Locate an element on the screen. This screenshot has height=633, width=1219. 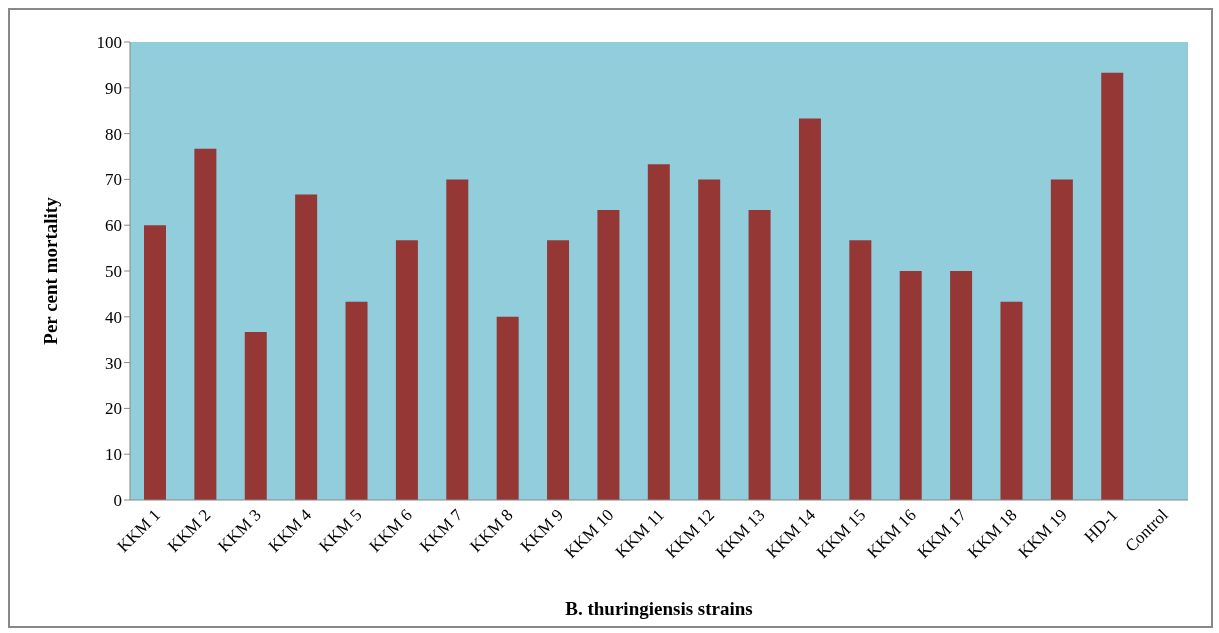
y-tick-label: 40 is located at coordinates (113, 317).